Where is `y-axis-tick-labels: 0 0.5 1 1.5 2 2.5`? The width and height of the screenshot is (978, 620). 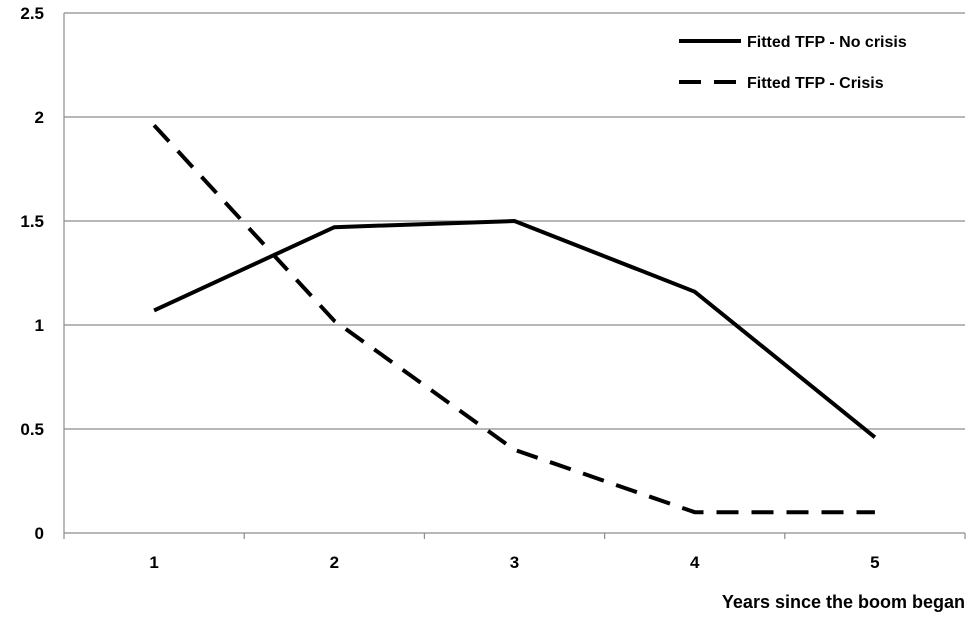
y-axis-tick-labels: 0 0.5 1 1.5 2 2.5 is located at coordinates (32, 273).